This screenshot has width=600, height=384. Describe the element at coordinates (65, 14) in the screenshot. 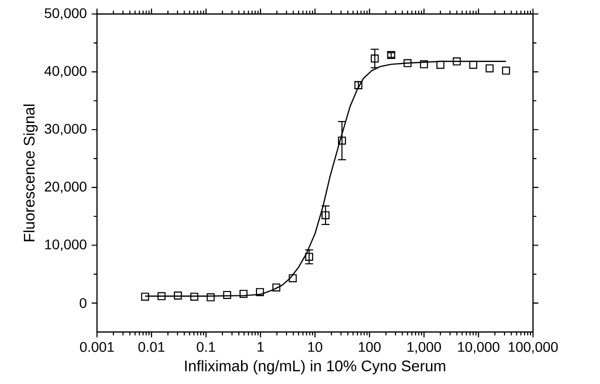

I see `y-tick-label: 50,000` at that location.